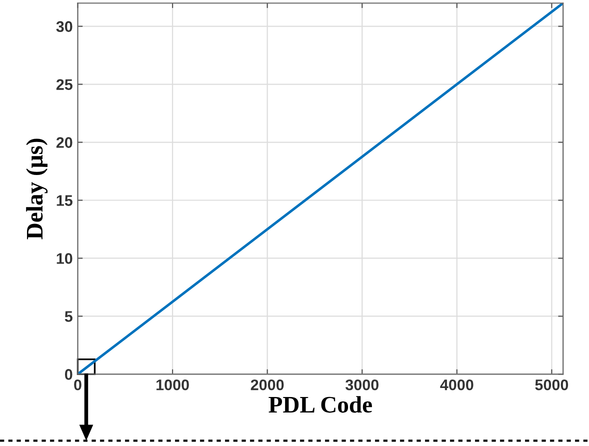 Image resolution: width=589 pixels, height=446 pixels. I want to click on y-tick-label: 10, so click(64, 258).